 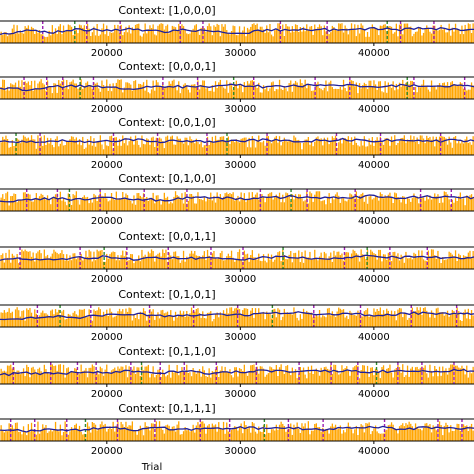 I want to click on running-average-line, so click(x=237, y=31).